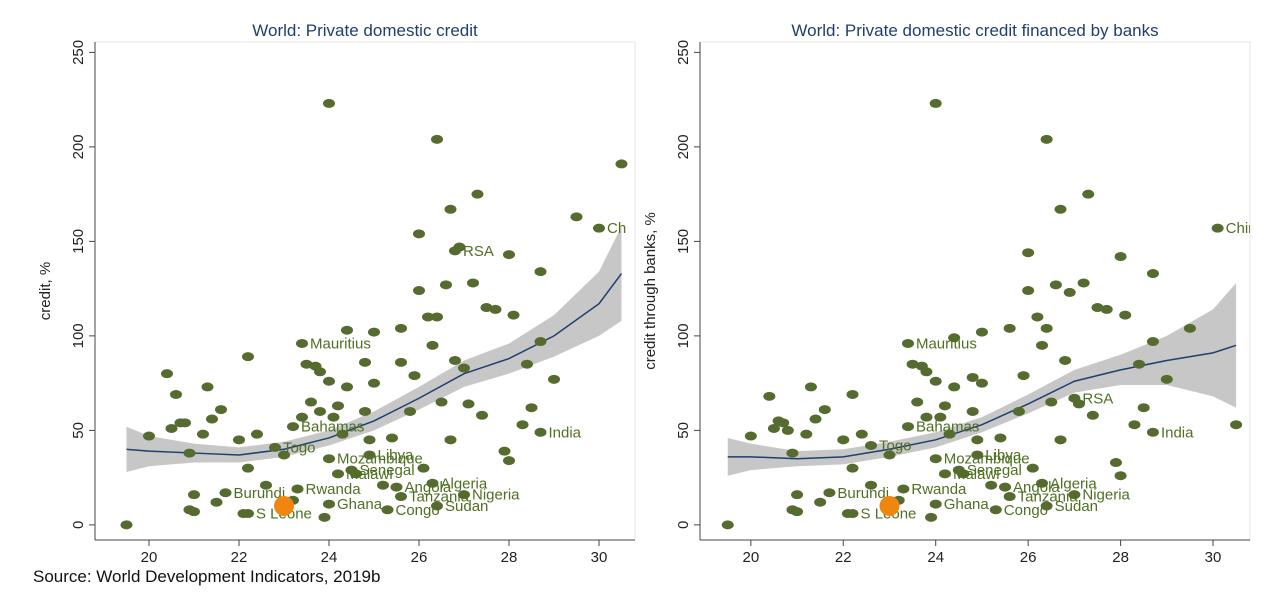 Image resolution: width=1275 pixels, height=597 pixels. What do you see at coordinates (1106, 495) in the screenshot?
I see `point-label: Nigeria` at bounding box center [1106, 495].